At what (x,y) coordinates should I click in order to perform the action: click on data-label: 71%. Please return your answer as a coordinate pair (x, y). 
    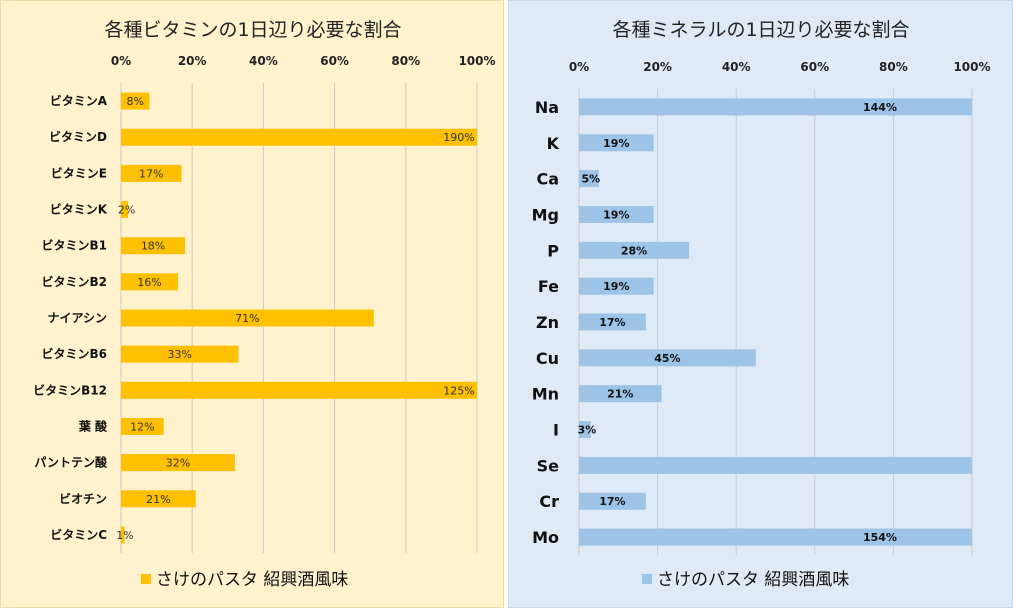
    Looking at the image, I should click on (247, 318).